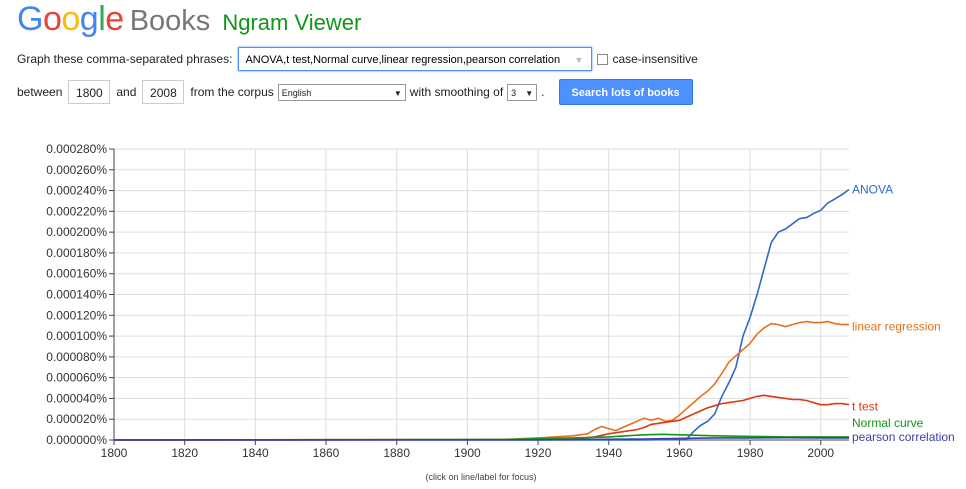  What do you see at coordinates (76, 149) in the screenshot?
I see `y-tick-label: 0.000280%` at bounding box center [76, 149].